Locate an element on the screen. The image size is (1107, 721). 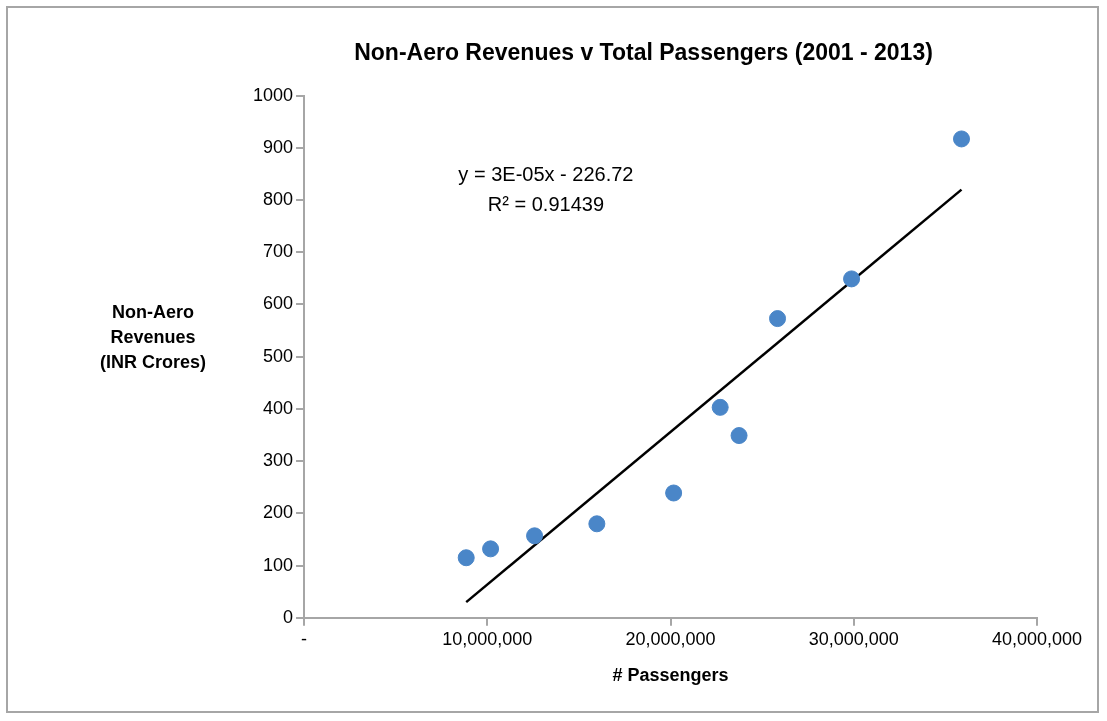
y-tick-label: 400 is located at coordinates (278, 407).